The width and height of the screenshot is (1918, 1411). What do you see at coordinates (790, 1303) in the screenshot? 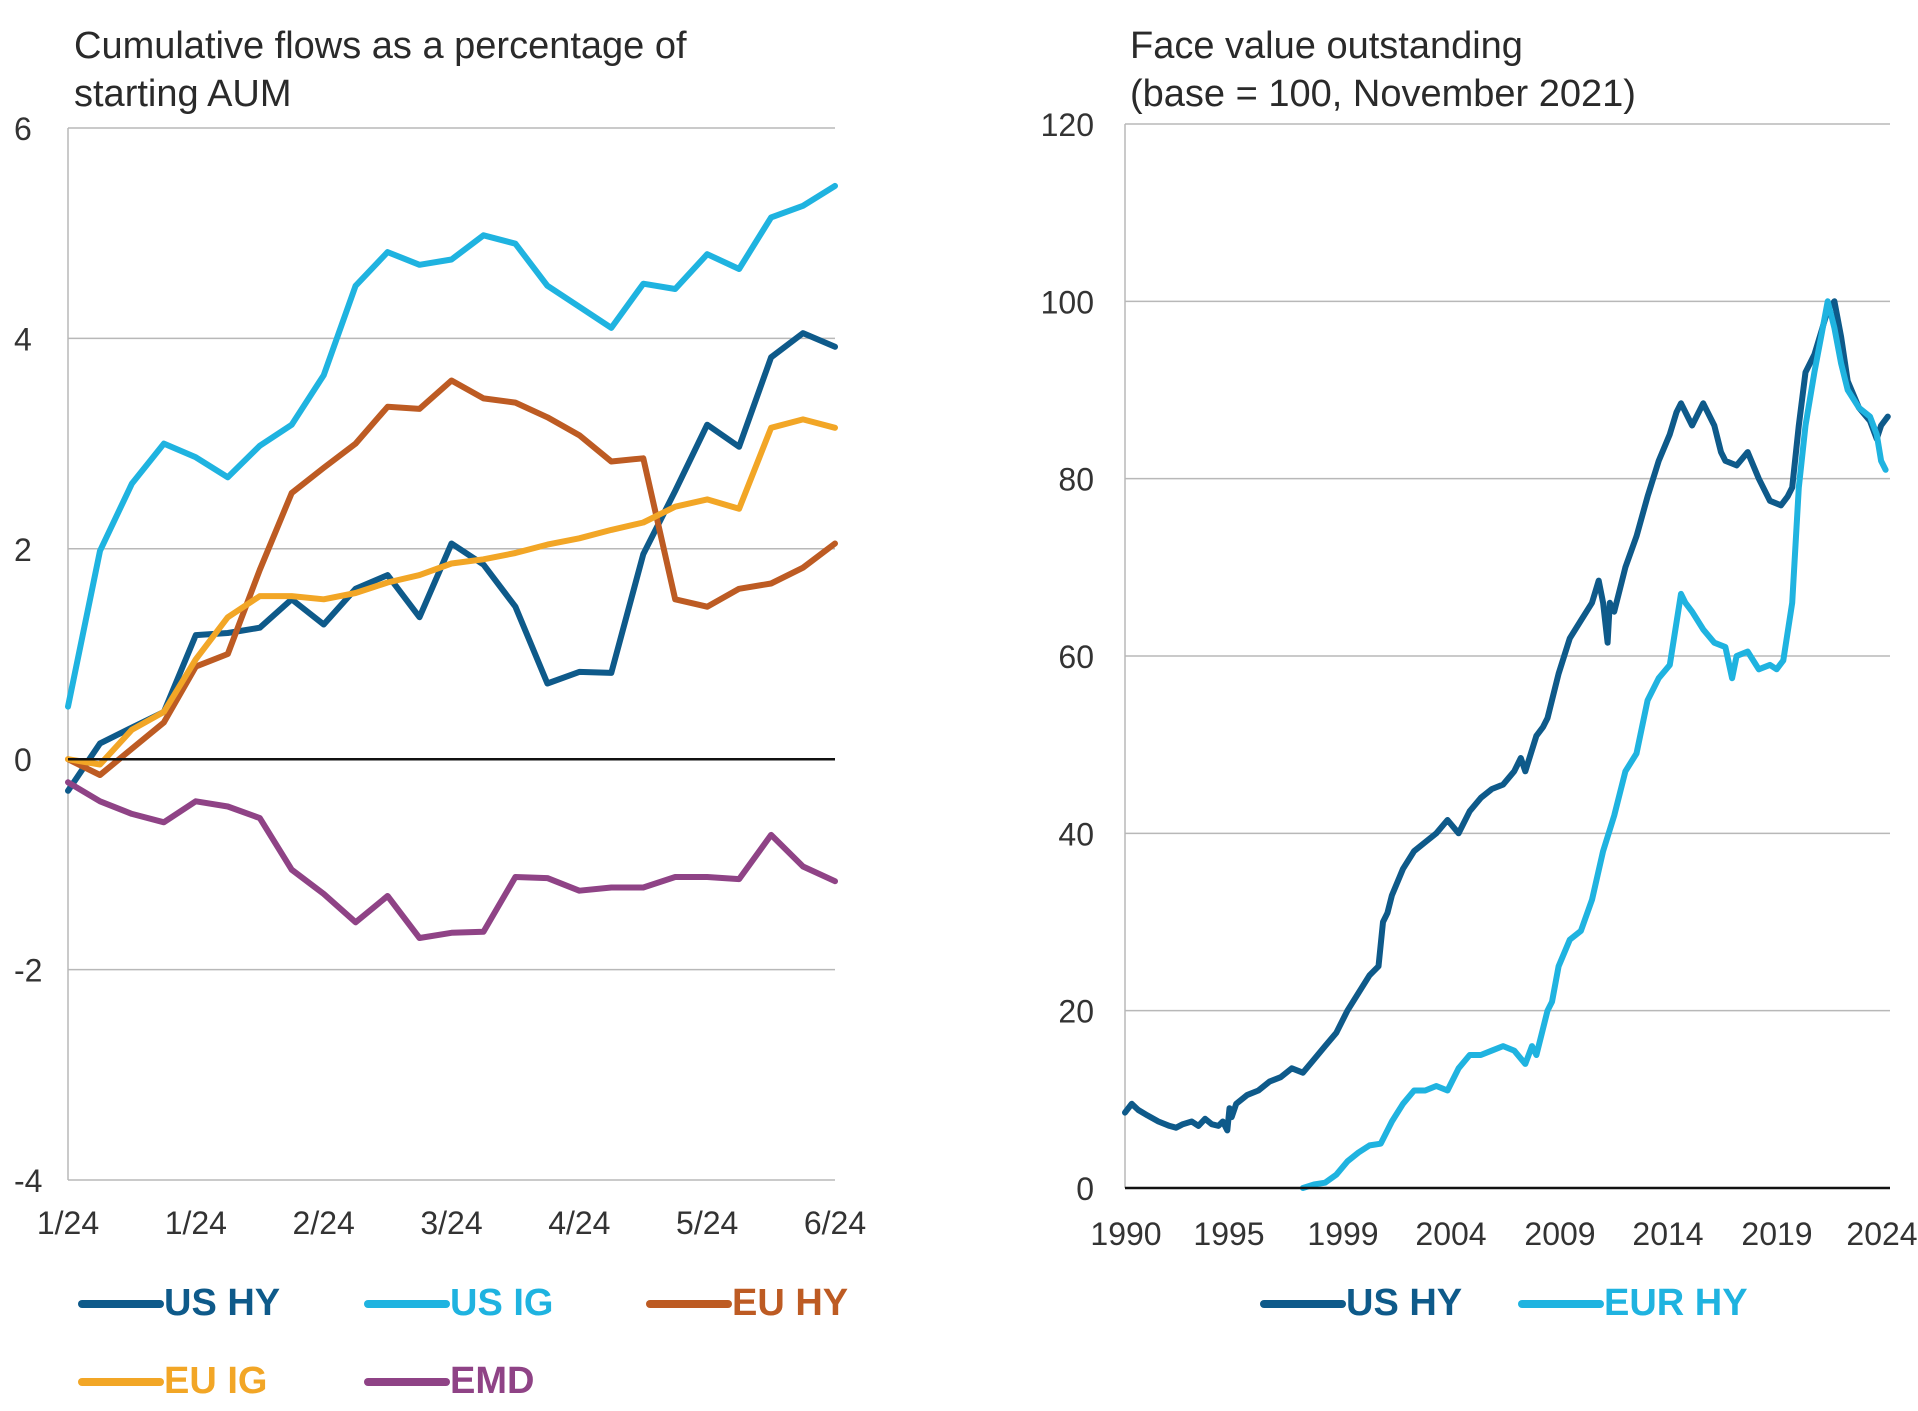
I see `legend-label-eu-hy: EU HY` at bounding box center [790, 1303].